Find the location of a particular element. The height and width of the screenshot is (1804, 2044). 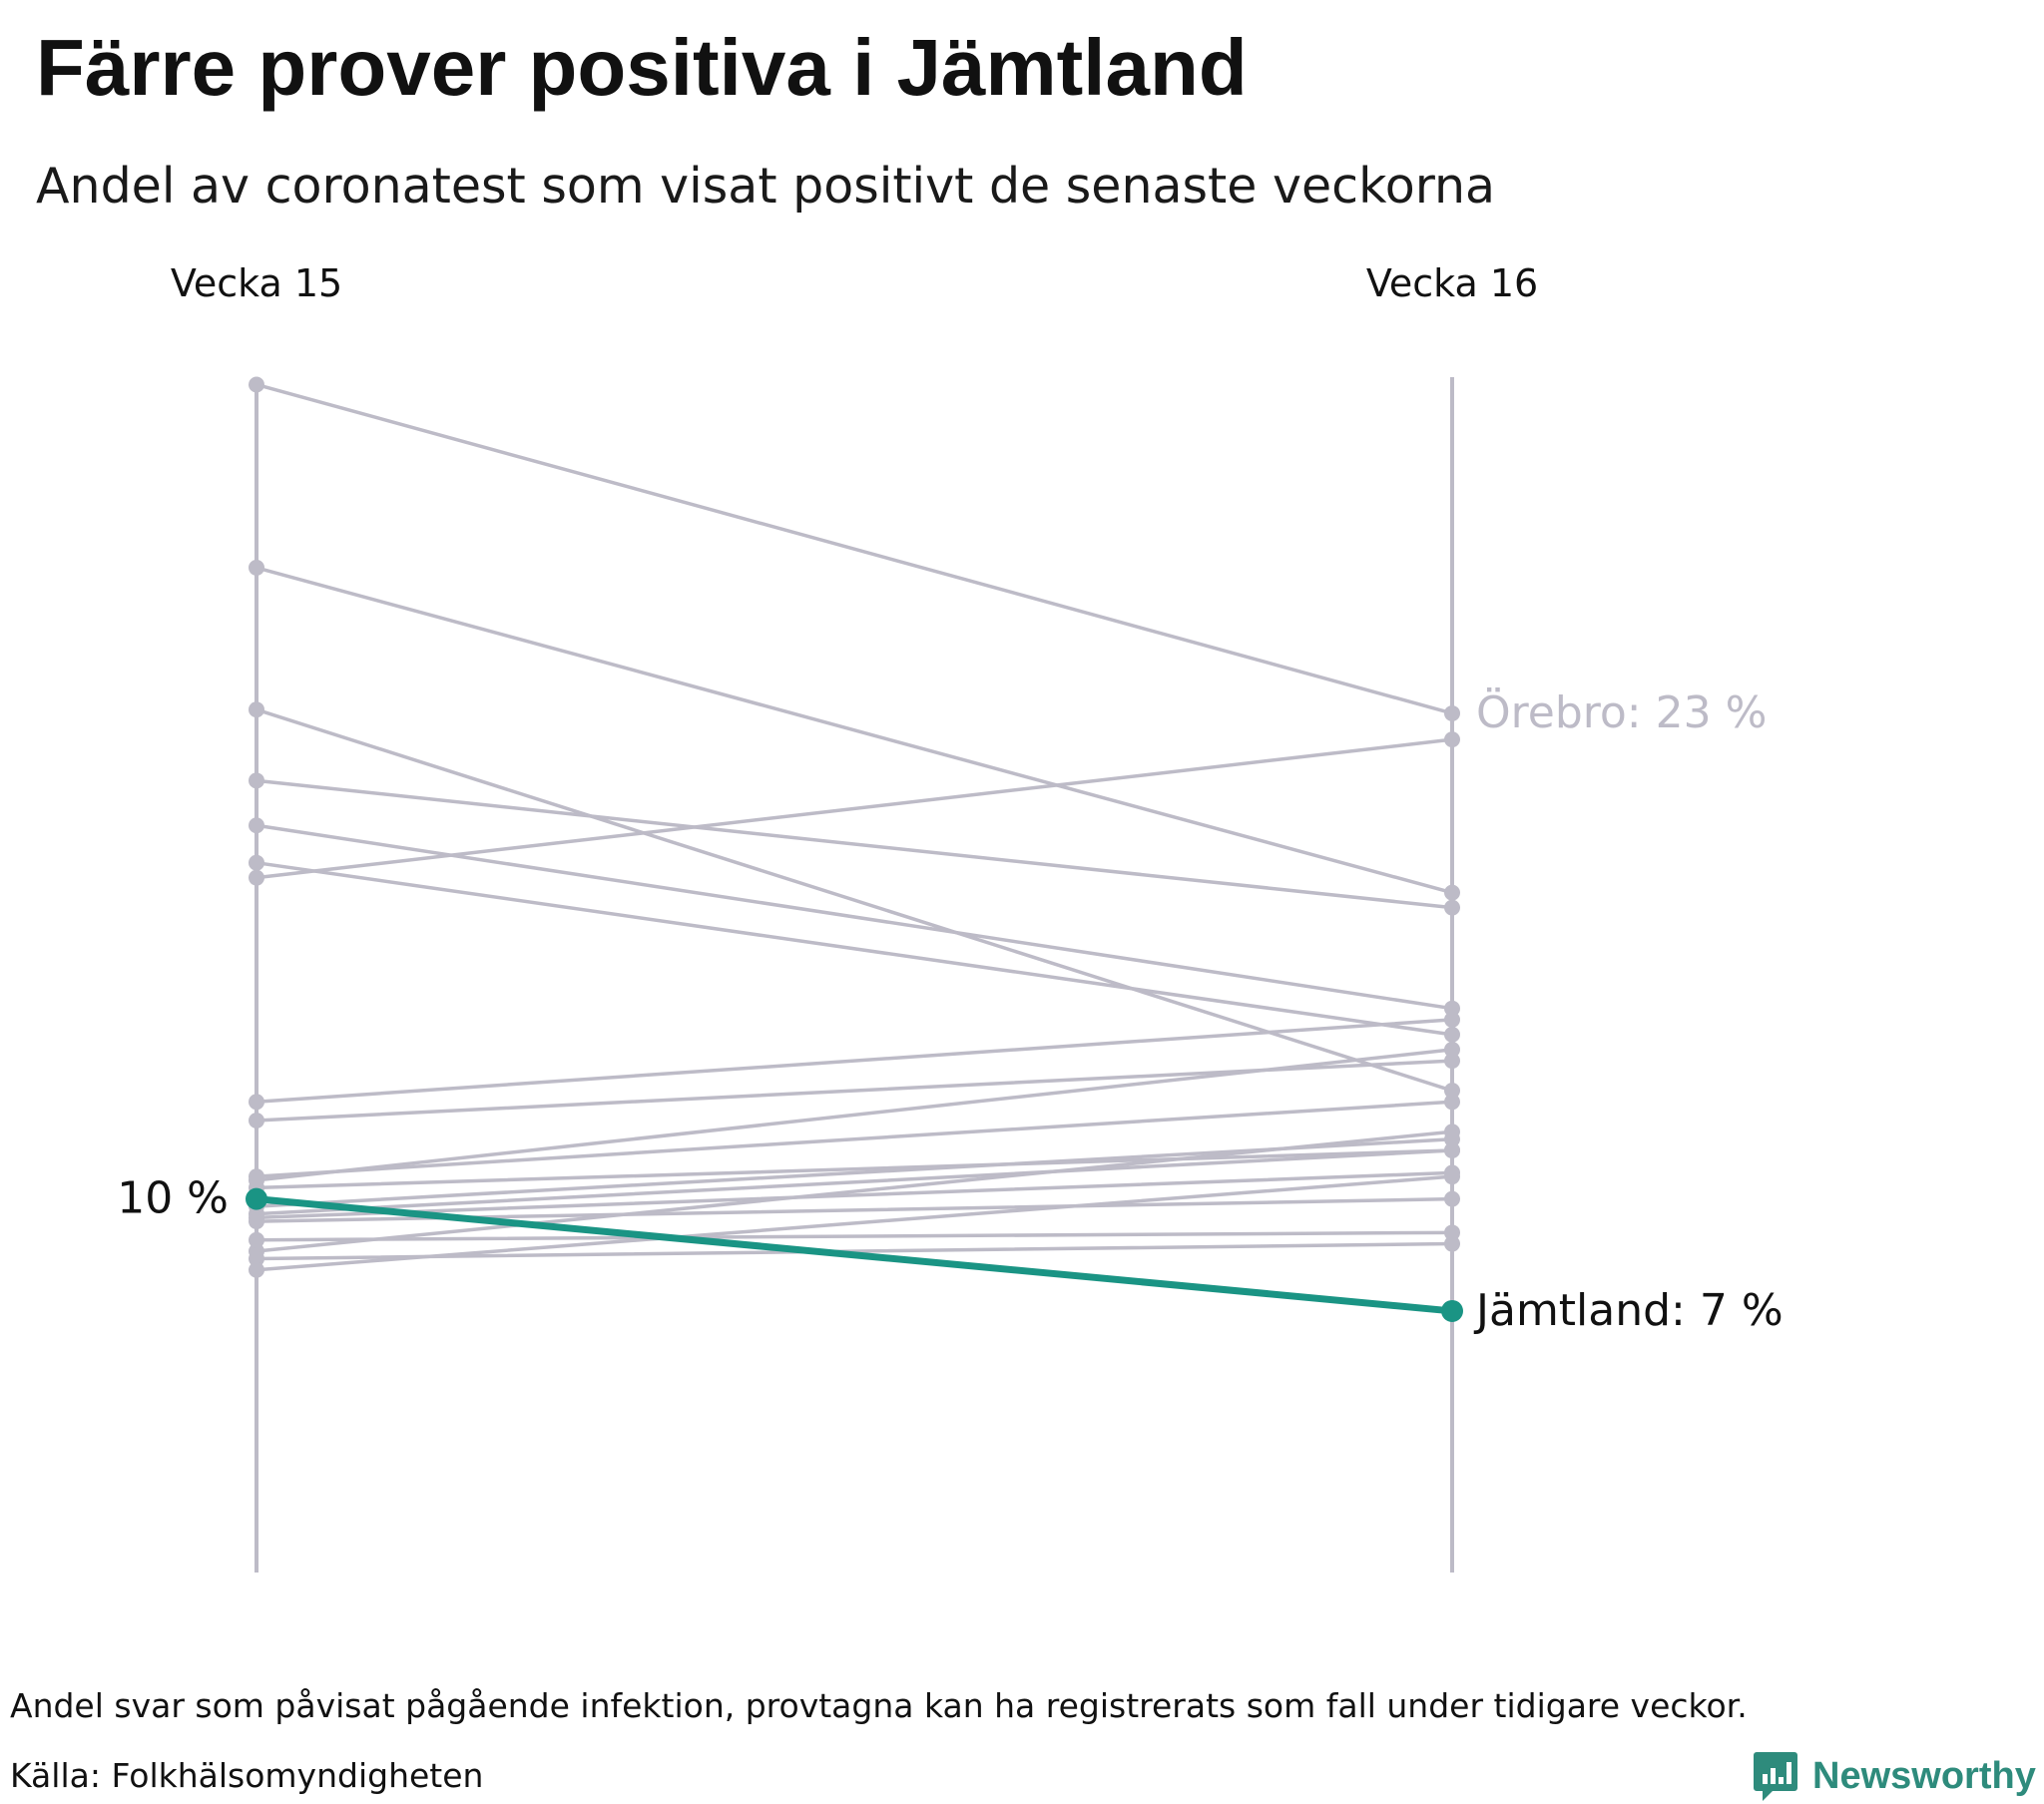

brand: Newsworthy is located at coordinates (1894, 1776).